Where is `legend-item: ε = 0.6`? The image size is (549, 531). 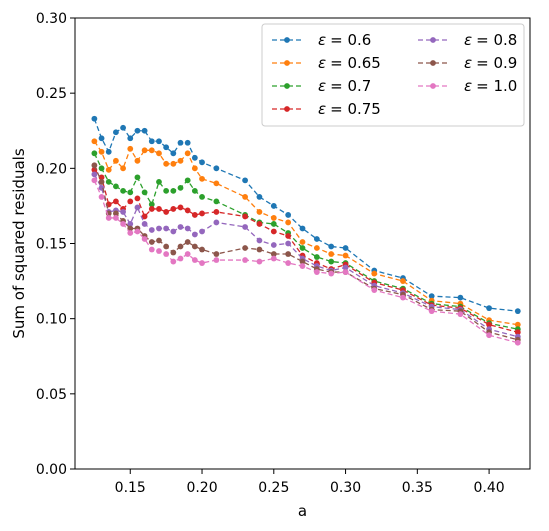
legend-item: ε = 0.6 is located at coordinates (321, 40).